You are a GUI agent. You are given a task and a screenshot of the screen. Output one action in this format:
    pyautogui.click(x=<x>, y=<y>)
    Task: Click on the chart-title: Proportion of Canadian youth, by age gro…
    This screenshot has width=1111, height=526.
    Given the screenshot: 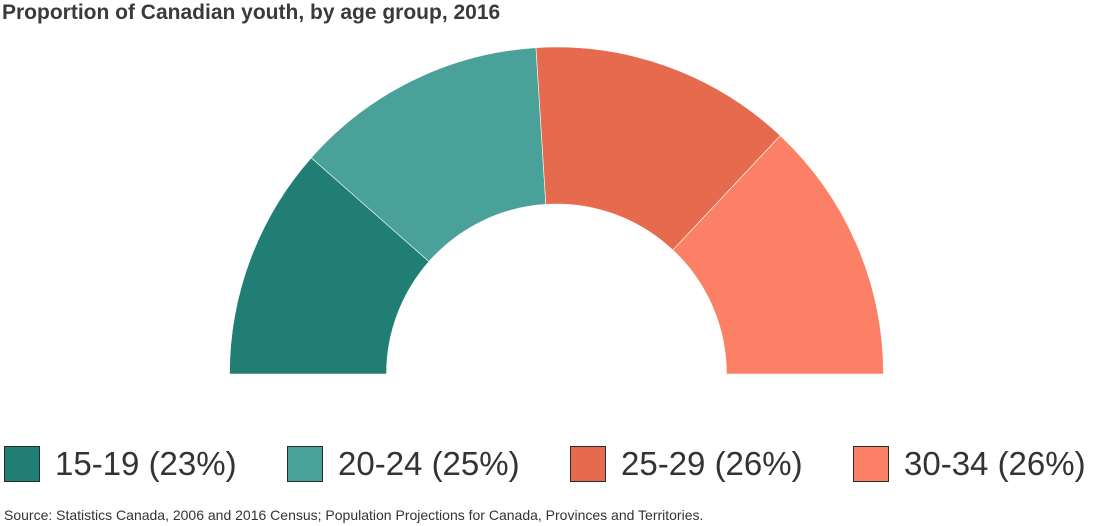 What is the action you would take?
    pyautogui.click(x=251, y=12)
    